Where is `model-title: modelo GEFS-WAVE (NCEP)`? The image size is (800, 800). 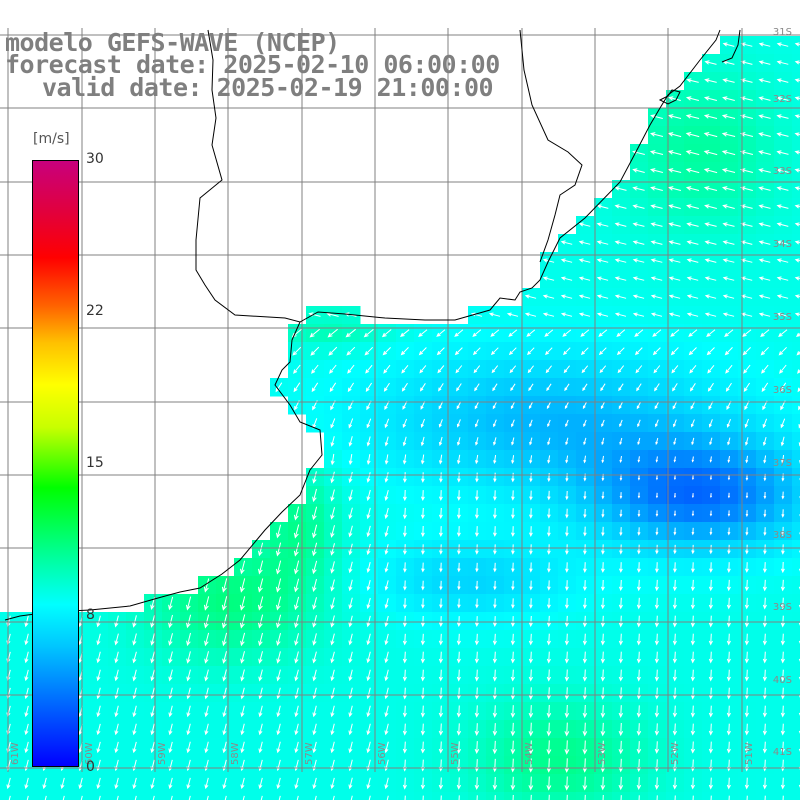 model-title: modelo GEFS-WAVE (NCEP) is located at coordinates (172, 42).